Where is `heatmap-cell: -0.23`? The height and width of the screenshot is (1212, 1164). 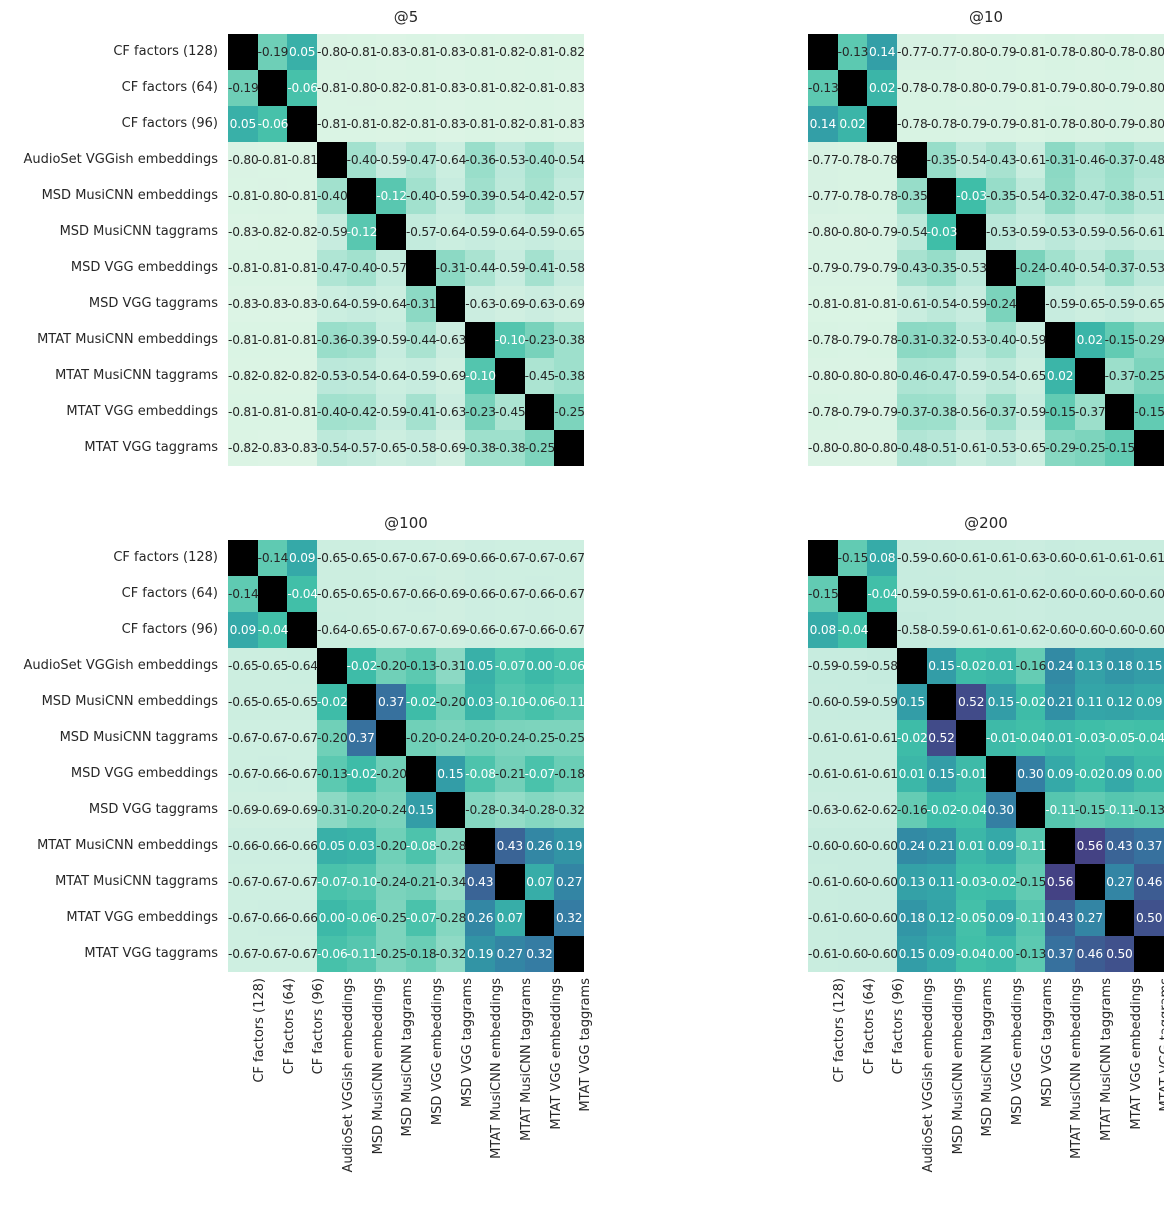
heatmap-cell: -0.23 is located at coordinates (539, 340).